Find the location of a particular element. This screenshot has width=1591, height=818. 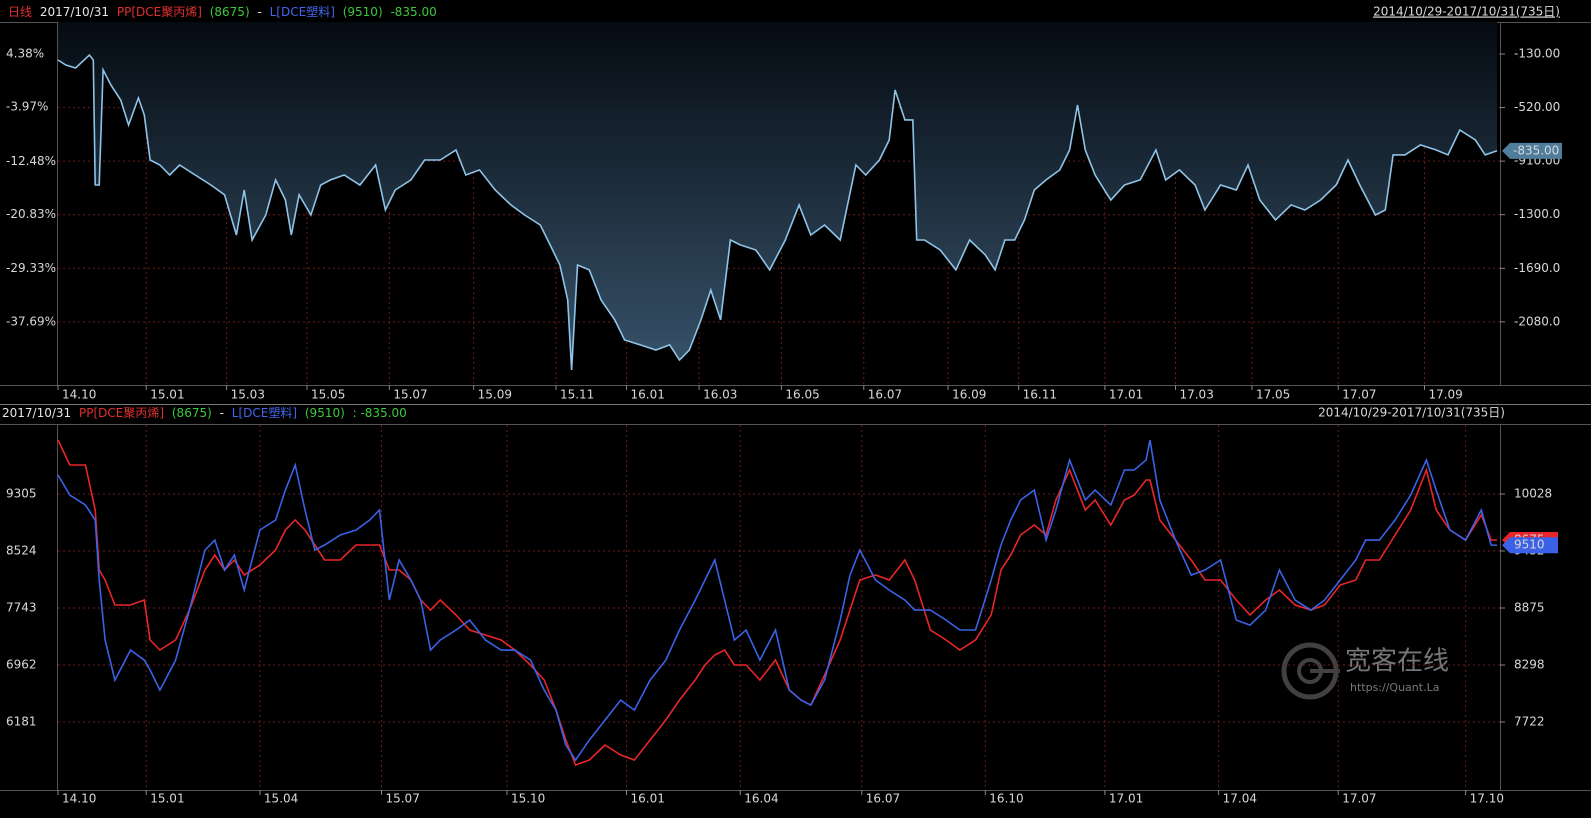

y-tick-label: 10028 is located at coordinates (1533, 494).